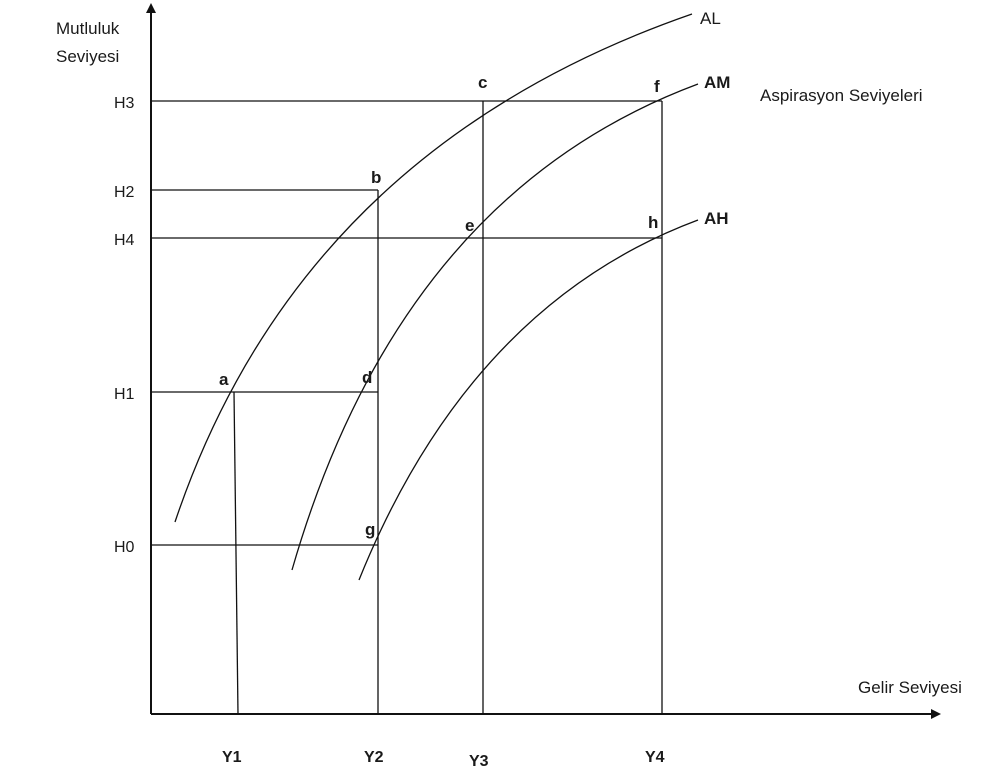 The image size is (992, 776). Describe the element at coordinates (124, 240) in the screenshot. I see `y-tick-h4: H4` at that location.